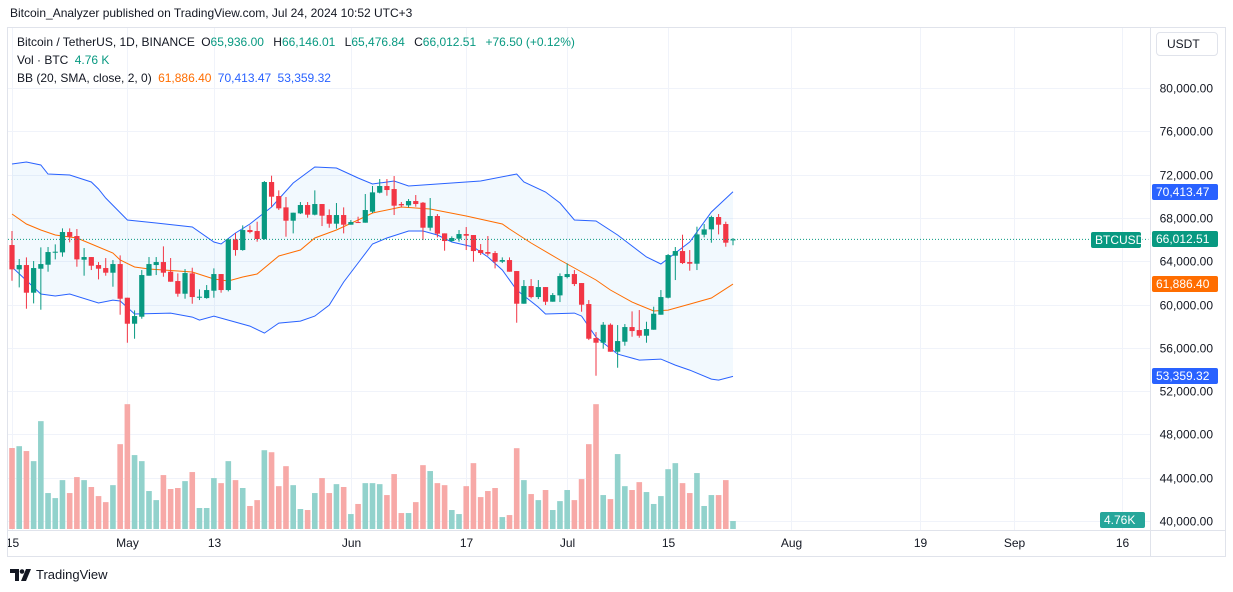 The height and width of the screenshot is (592, 1233). Describe the element at coordinates (308, 42) in the screenshot. I see `high-value: 66,146.01` at that location.